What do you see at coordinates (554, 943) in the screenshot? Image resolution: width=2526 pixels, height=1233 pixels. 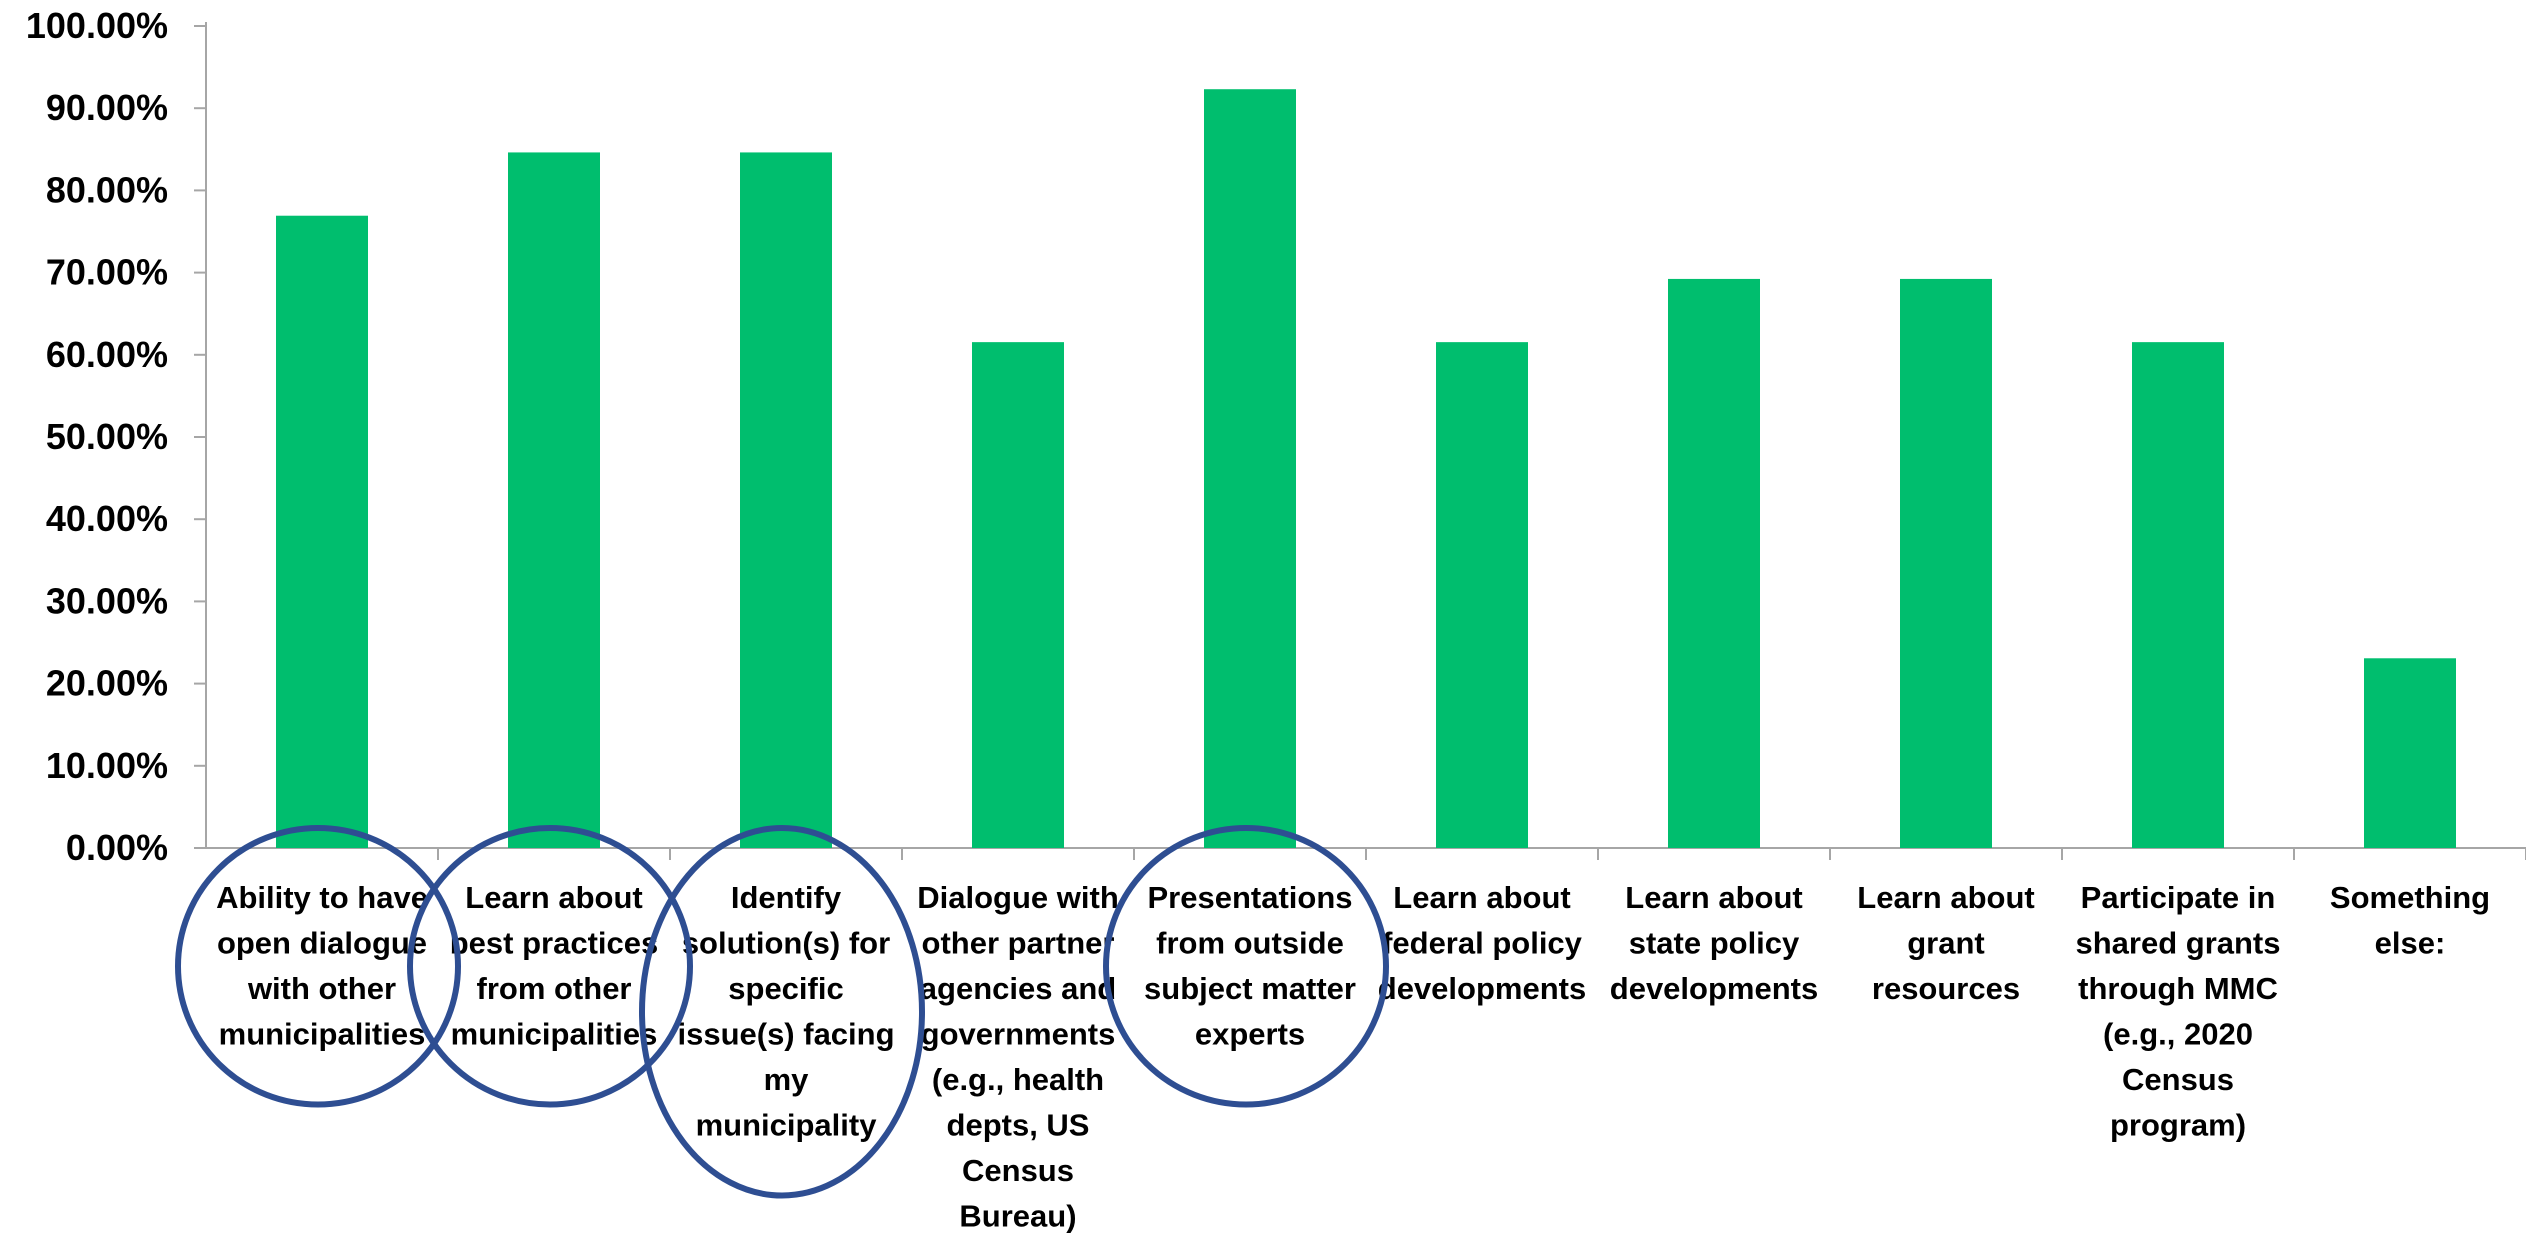 I see `category-label-line: best practices` at bounding box center [554, 943].